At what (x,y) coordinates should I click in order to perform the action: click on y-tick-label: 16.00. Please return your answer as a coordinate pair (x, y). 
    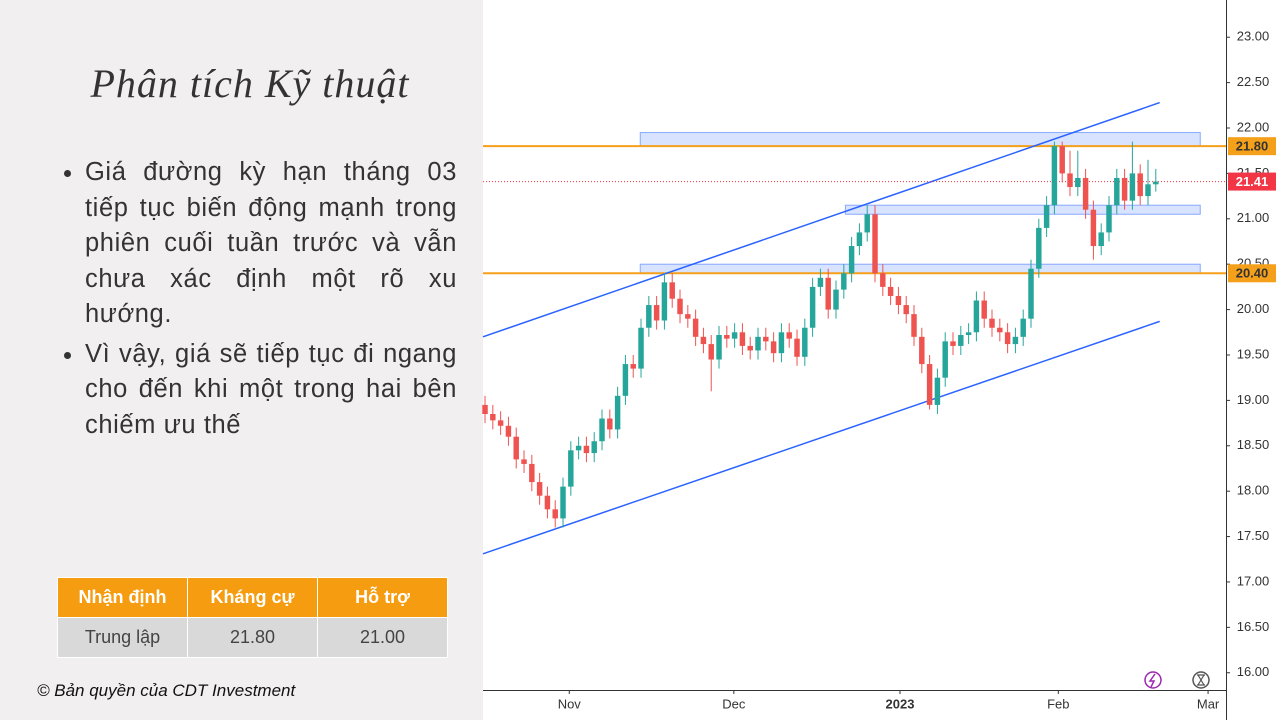
    Looking at the image, I should click on (1253, 671).